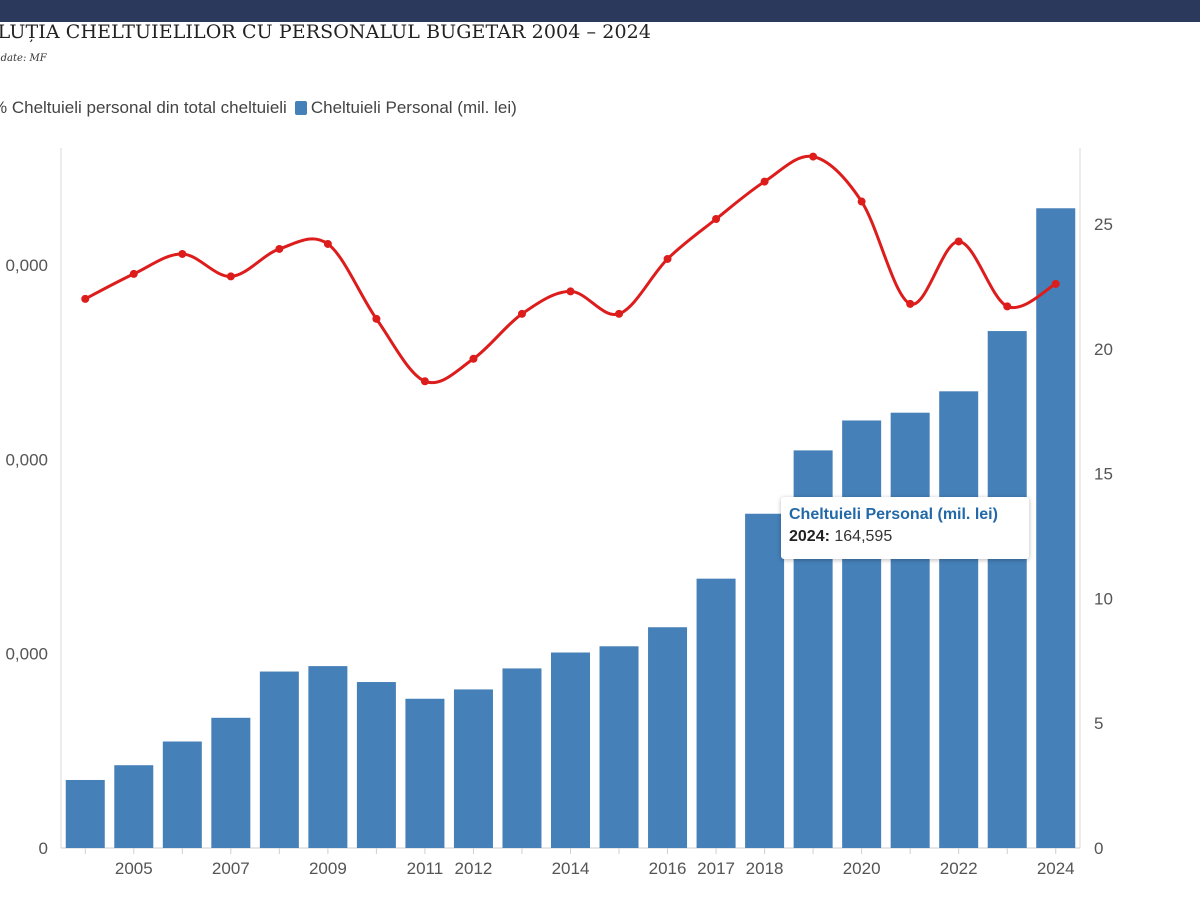 This screenshot has width=1200, height=900. I want to click on x-tick-label: 2012, so click(474, 868).